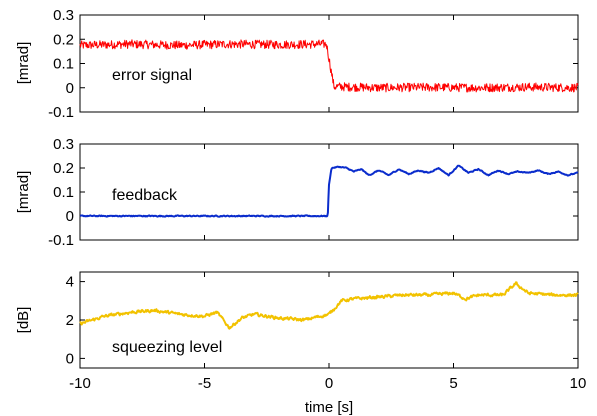 The image size is (597, 416). I want to click on x-tick-label: 5, so click(453, 383).